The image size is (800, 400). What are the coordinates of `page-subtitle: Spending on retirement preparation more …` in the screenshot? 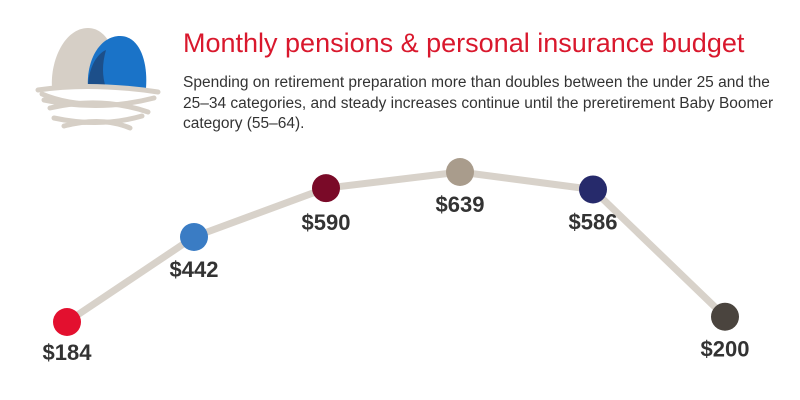 It's located at (478, 103).